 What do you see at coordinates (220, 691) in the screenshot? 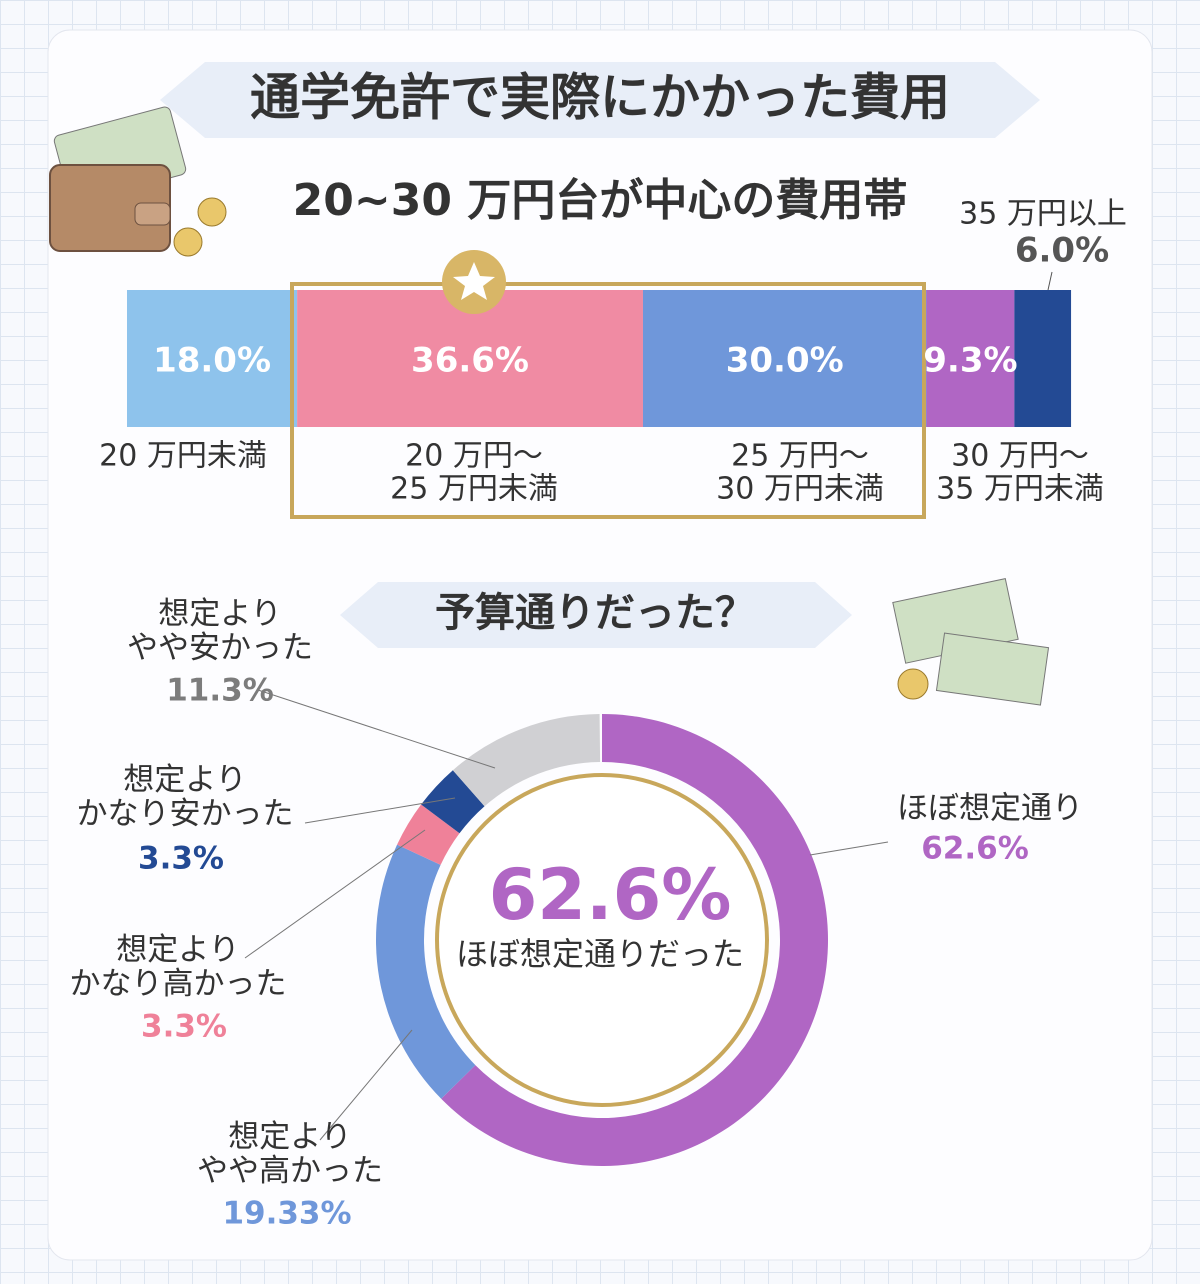
I see `value-label: 11.3%` at bounding box center [220, 691].